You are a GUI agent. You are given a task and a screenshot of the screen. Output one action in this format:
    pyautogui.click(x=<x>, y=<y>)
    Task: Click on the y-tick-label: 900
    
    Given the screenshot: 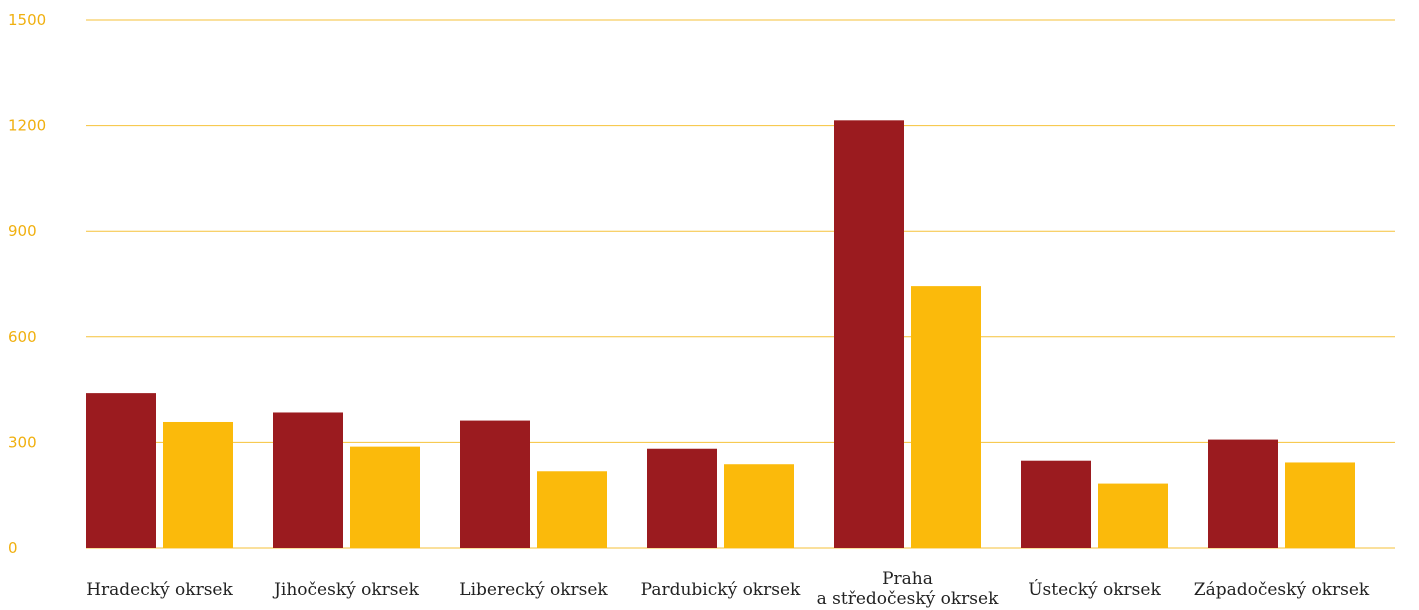 What is the action you would take?
    pyautogui.click(x=22, y=231)
    